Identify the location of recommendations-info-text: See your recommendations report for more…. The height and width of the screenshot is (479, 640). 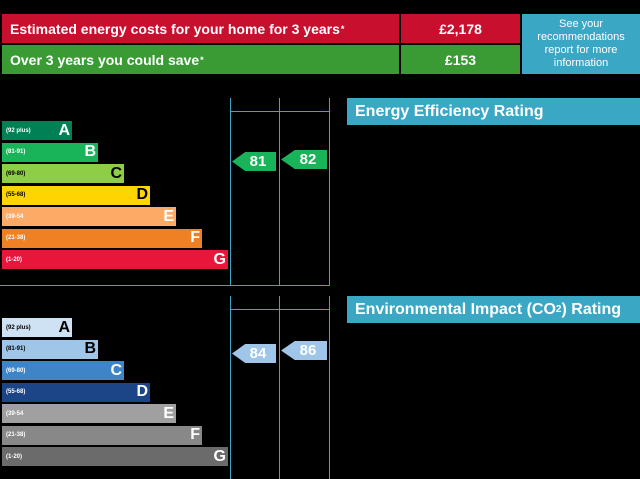
(581, 43).